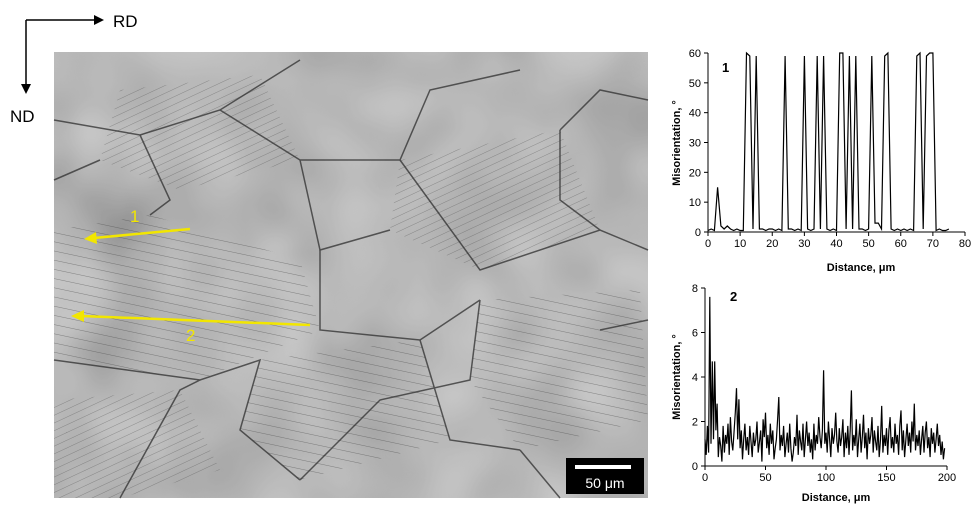 Image resolution: width=971 pixels, height=505 pixels. What do you see at coordinates (695, 144) in the screenshot?
I see `y-tick-label: 30` at bounding box center [695, 144].